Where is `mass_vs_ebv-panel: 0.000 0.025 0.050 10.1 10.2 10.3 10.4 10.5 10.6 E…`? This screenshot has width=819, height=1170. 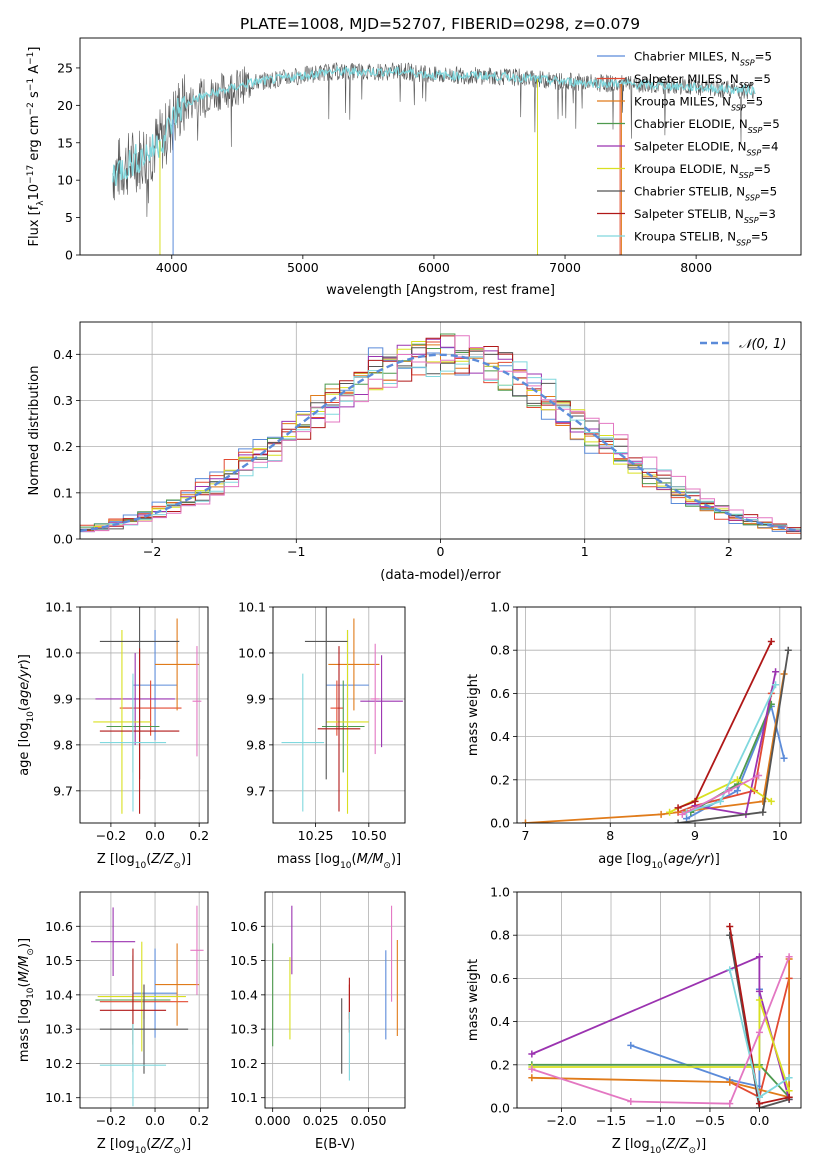
mass_vs_ebv-panel: 0.000 0.025 0.050 10.1 10.2 10.3 10.4 10.5 10.6 E… is located at coordinates (318, 1021).